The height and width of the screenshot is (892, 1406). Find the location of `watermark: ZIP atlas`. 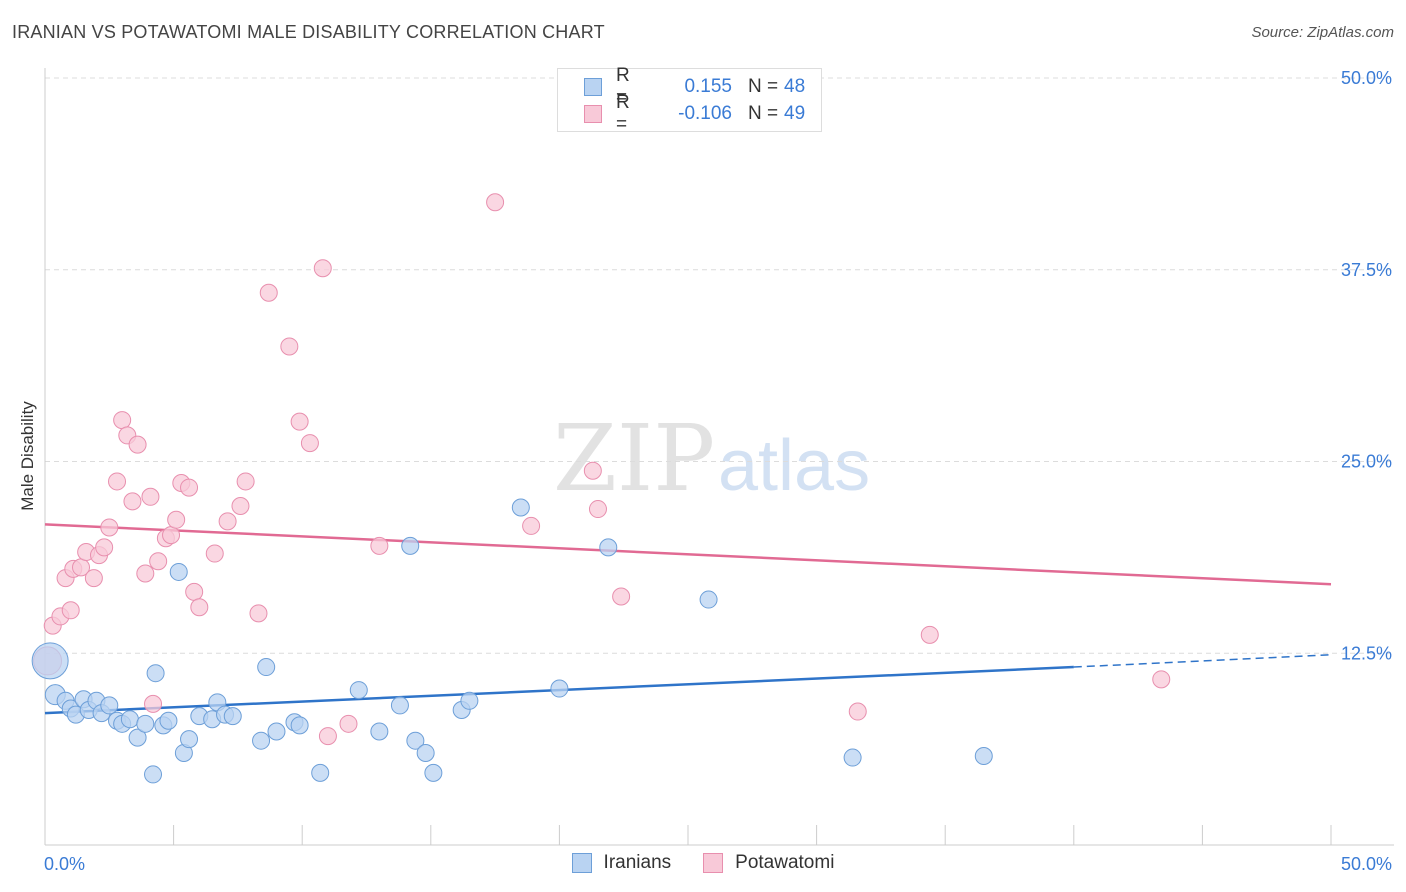

watermark: ZIP atlas is located at coordinates (711, 458).